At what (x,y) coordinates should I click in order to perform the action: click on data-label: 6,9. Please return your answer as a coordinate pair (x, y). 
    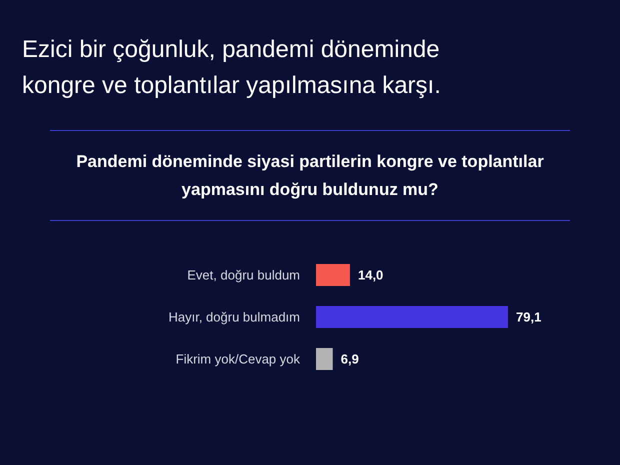
    Looking at the image, I should click on (349, 359).